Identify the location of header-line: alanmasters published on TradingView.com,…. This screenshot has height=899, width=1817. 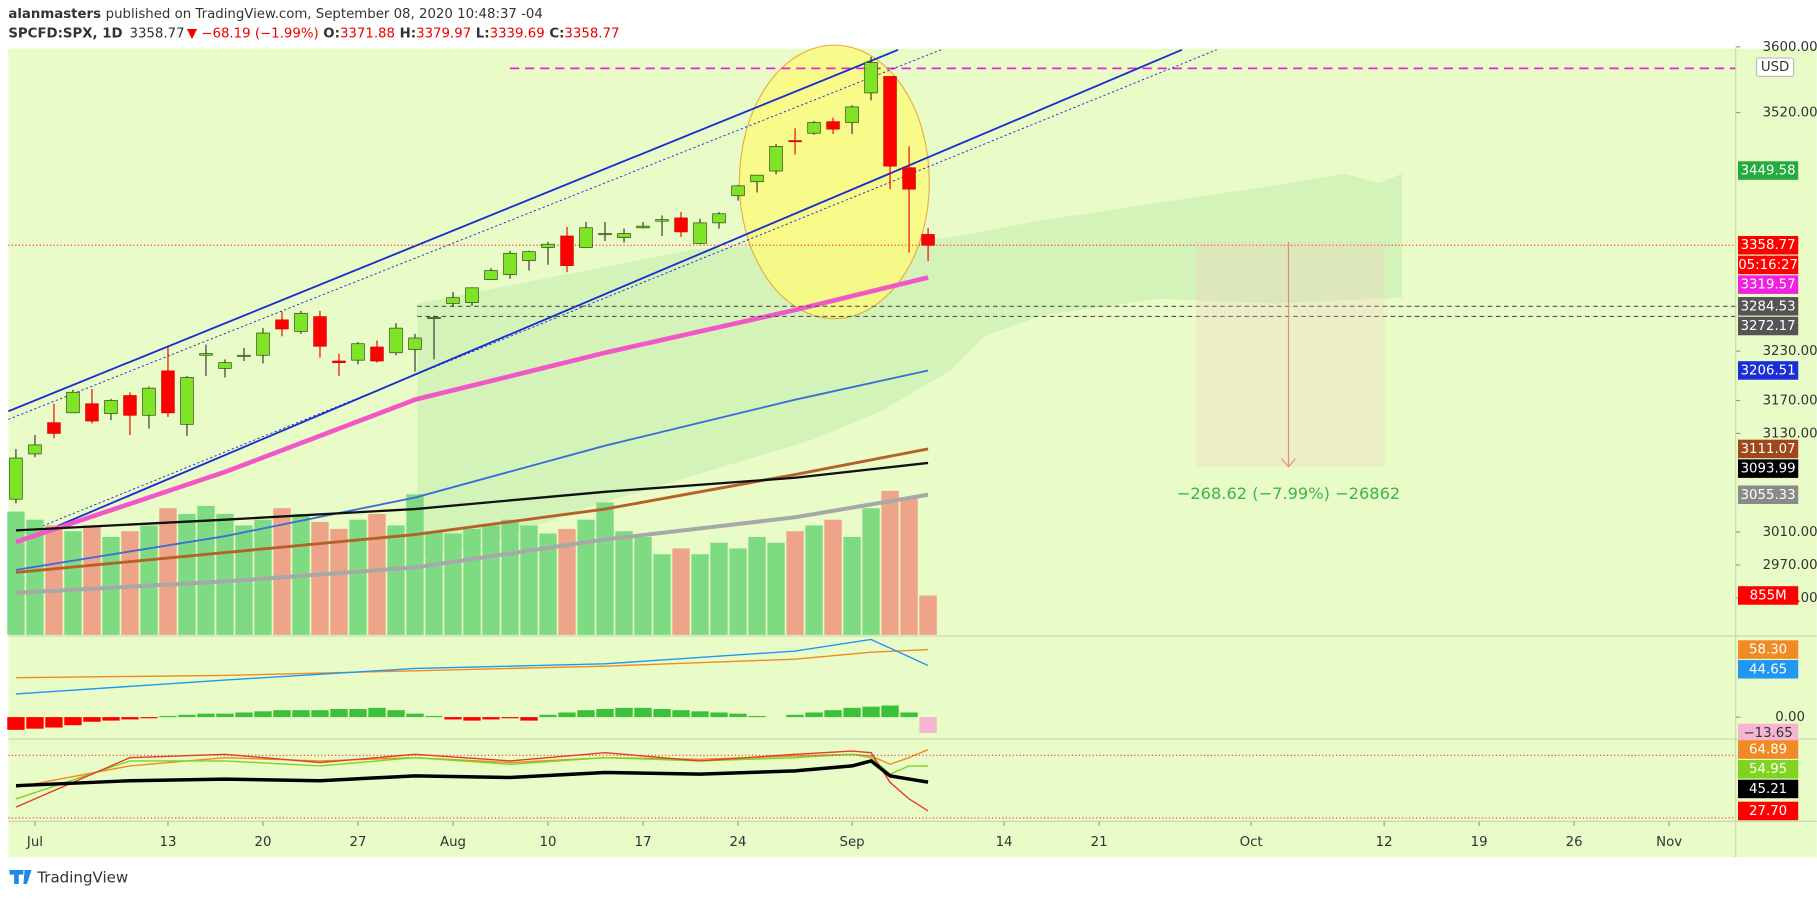
(275, 14).